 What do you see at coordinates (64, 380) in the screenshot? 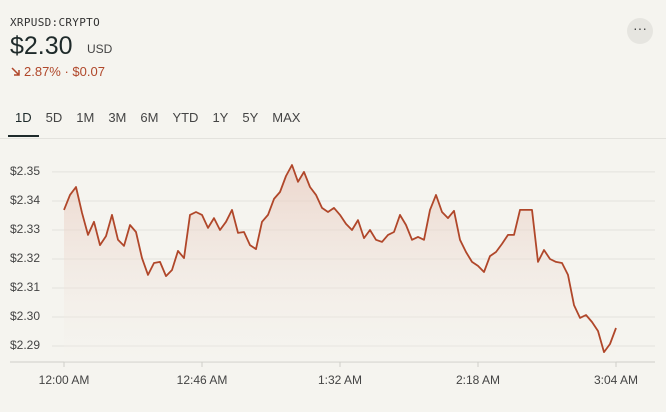
I see `x-tick-label: 12:00 AM` at bounding box center [64, 380].